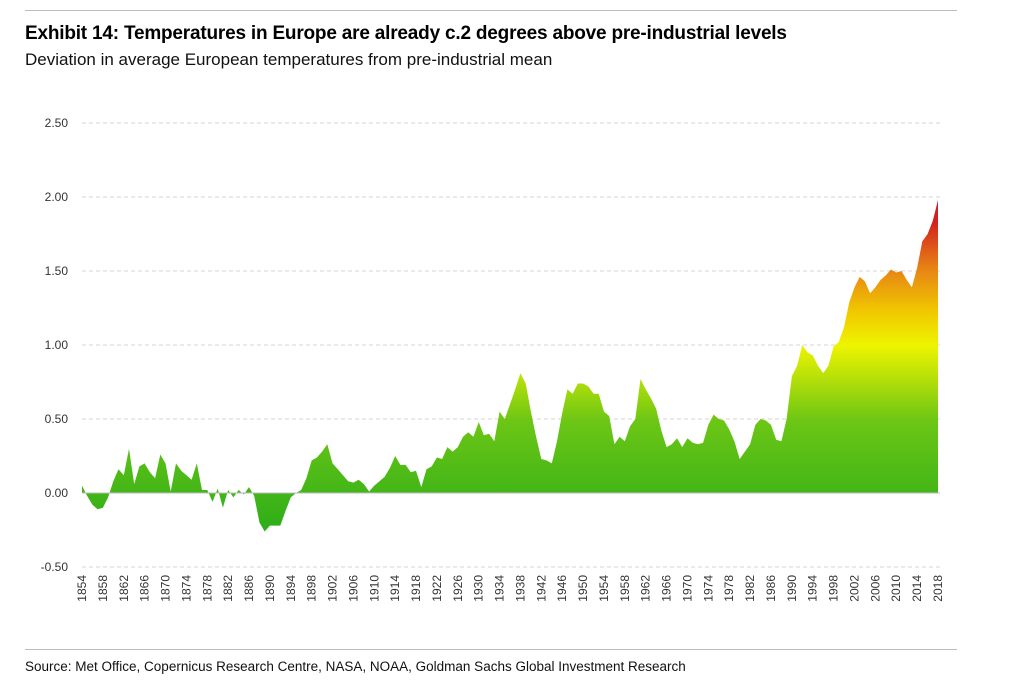 This screenshot has width=1030, height=691. Describe the element at coordinates (270, 588) in the screenshot. I see `x-tick-label: 1890` at that location.